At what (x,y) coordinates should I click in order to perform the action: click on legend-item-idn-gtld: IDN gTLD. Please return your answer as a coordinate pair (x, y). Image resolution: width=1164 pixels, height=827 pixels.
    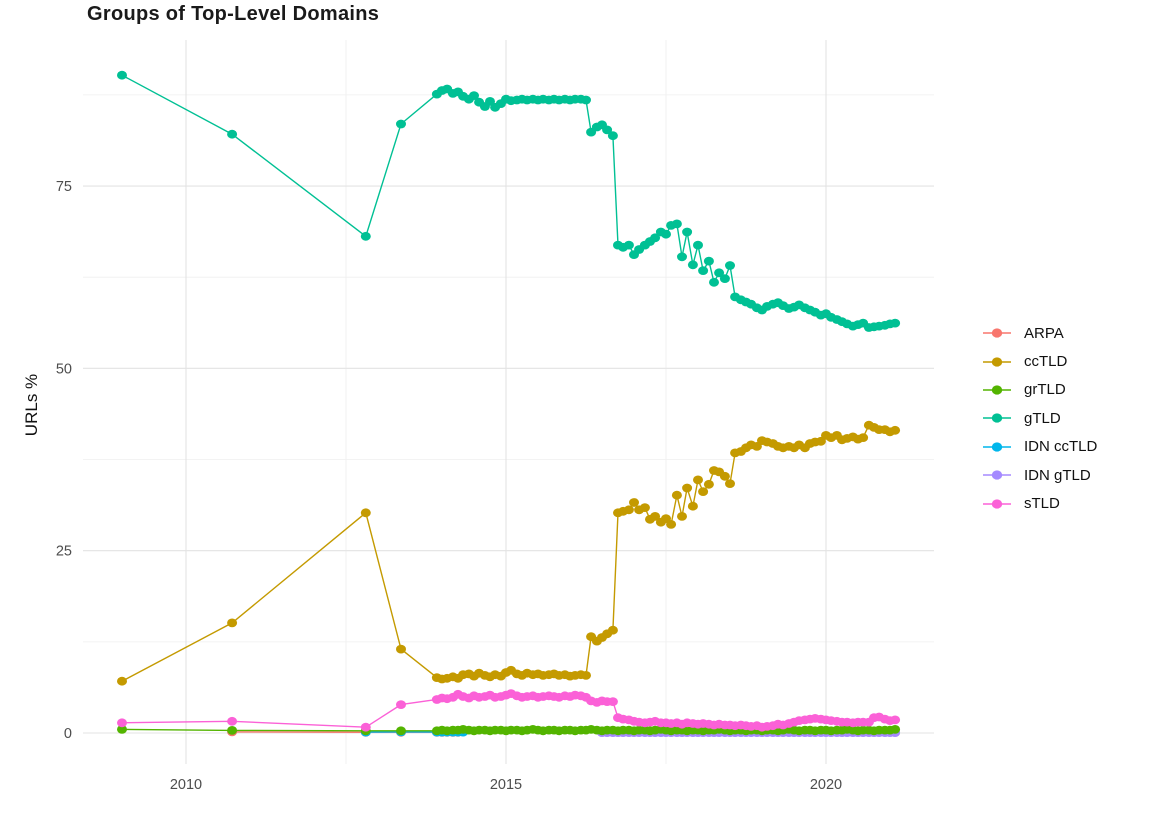
    Looking at the image, I should click on (1039, 475).